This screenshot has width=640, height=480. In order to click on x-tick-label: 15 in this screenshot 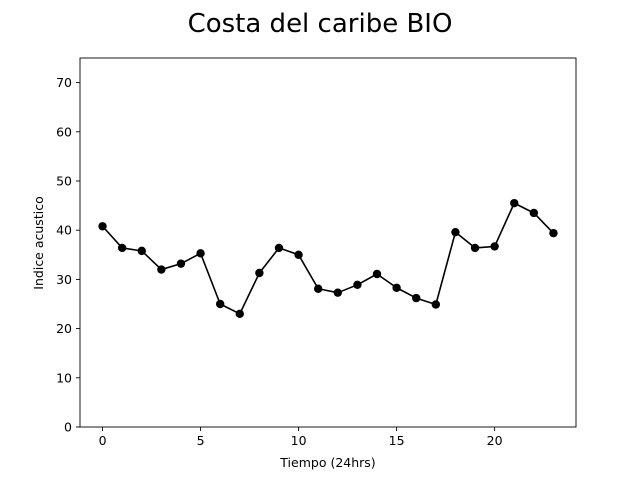, I will do `click(397, 440)`.